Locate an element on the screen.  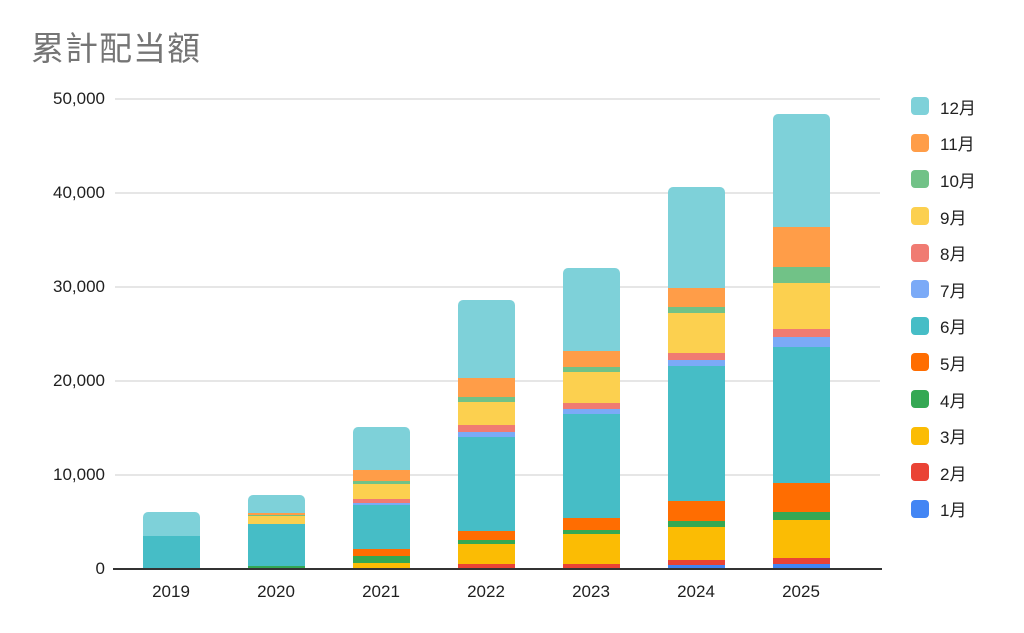
bar-2020 is located at coordinates (276, 531).